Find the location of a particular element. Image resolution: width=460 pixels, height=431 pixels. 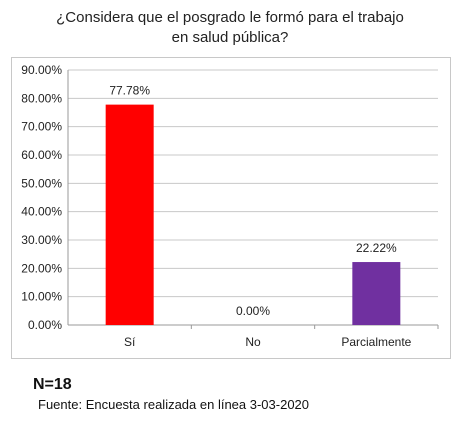

chart-title-line-2: en salud pública? is located at coordinates (230, 37).